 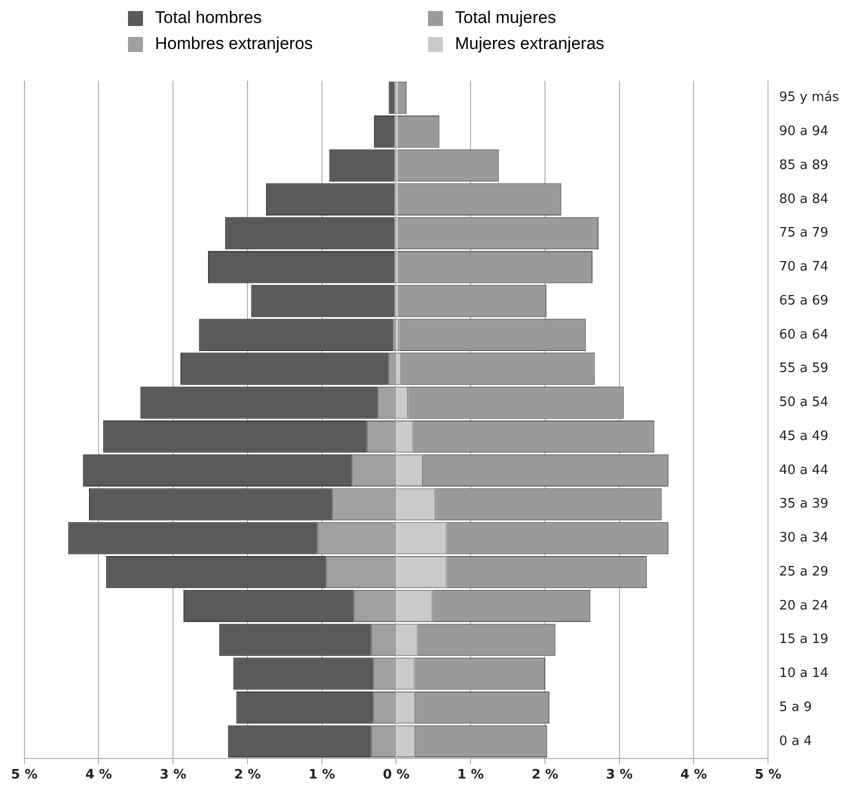 What do you see at coordinates (803, 233) in the screenshot?
I see `y-tick-label: 75 a 79` at bounding box center [803, 233].